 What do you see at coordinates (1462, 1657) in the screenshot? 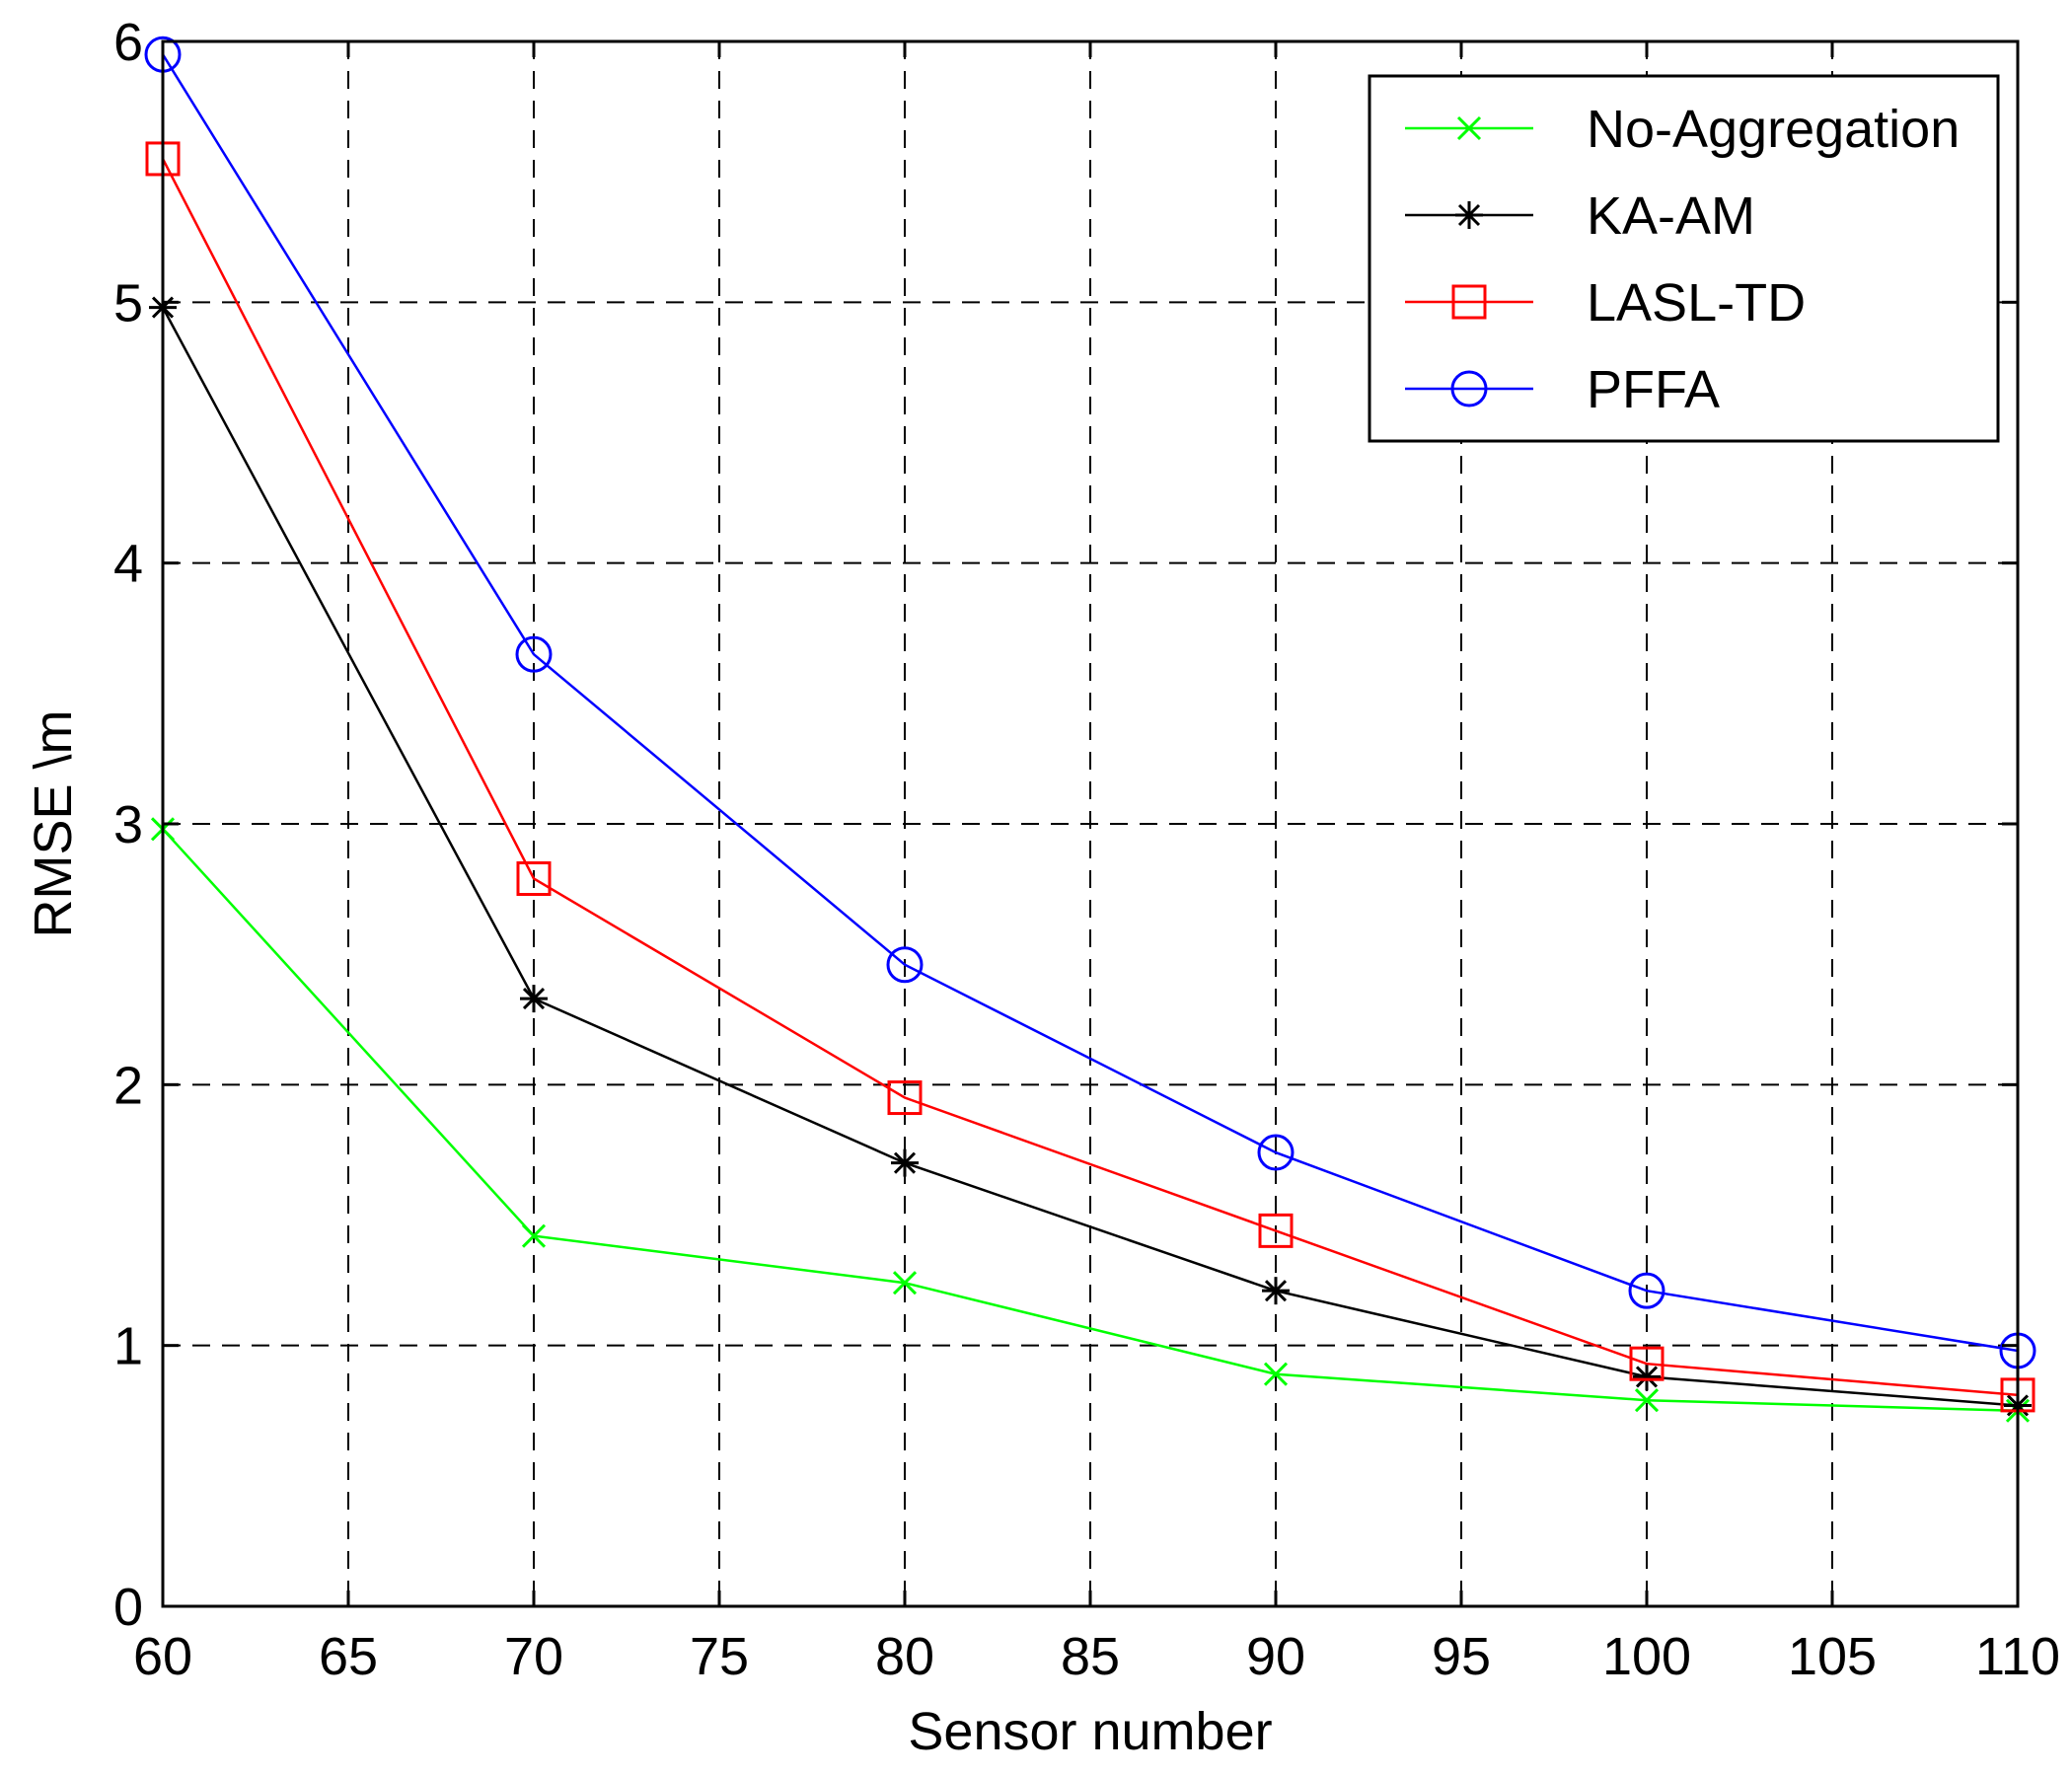
I see `x-tick-label: 95` at bounding box center [1462, 1657].